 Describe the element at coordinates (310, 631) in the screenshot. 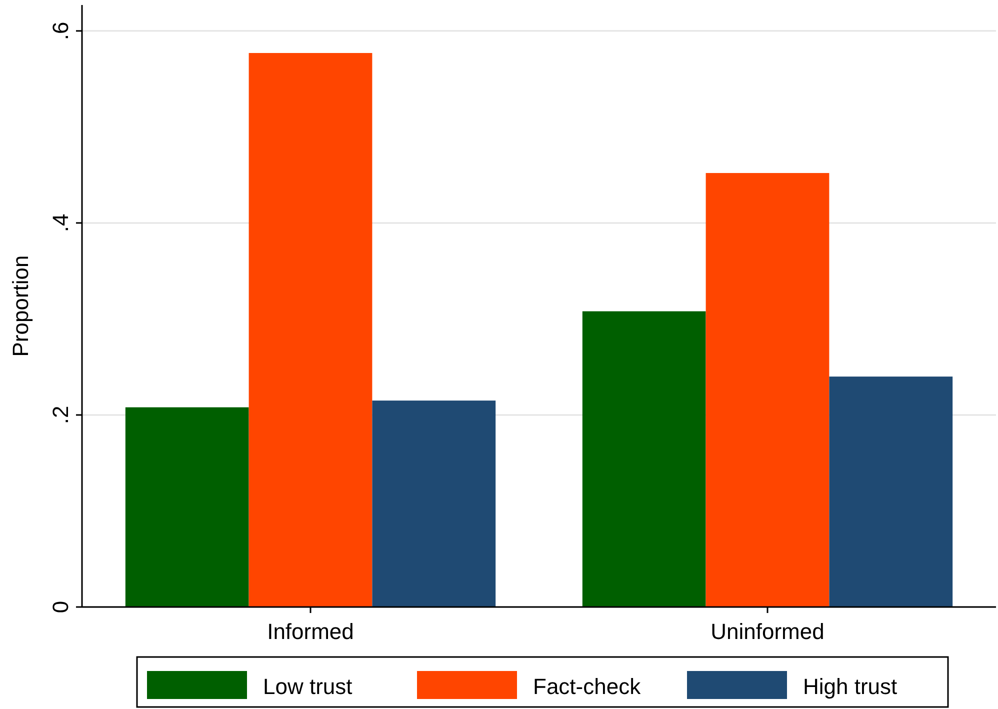

I see `x-tick-label: Informed` at that location.